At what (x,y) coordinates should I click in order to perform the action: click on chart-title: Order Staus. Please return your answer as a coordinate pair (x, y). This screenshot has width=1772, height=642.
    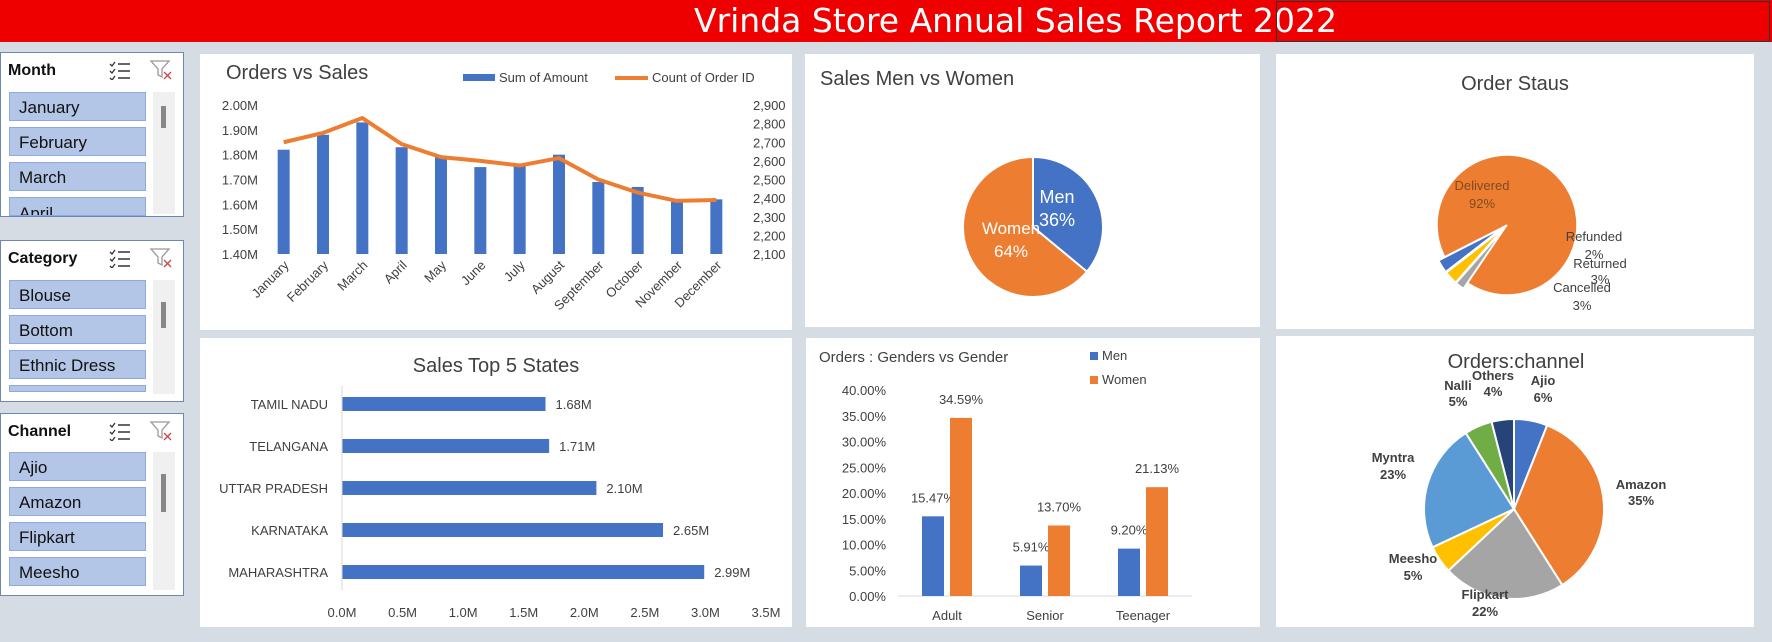
    Looking at the image, I should click on (1515, 84).